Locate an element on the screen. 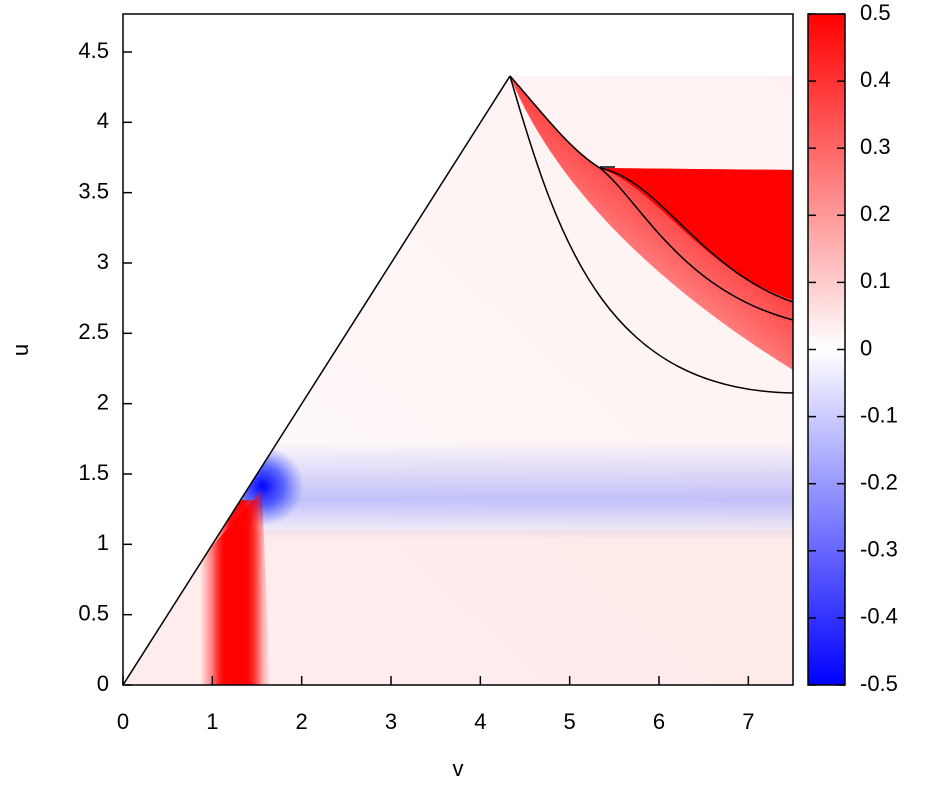  colorbar-tick-label: 0.1 is located at coordinates (875, 280).